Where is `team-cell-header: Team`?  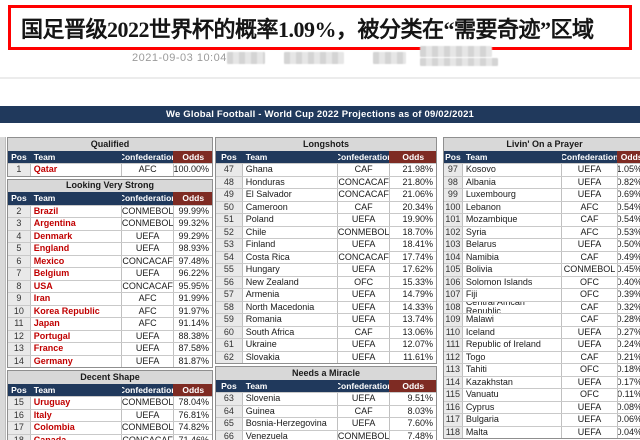 team-cell-header: Team is located at coordinates (289, 156).